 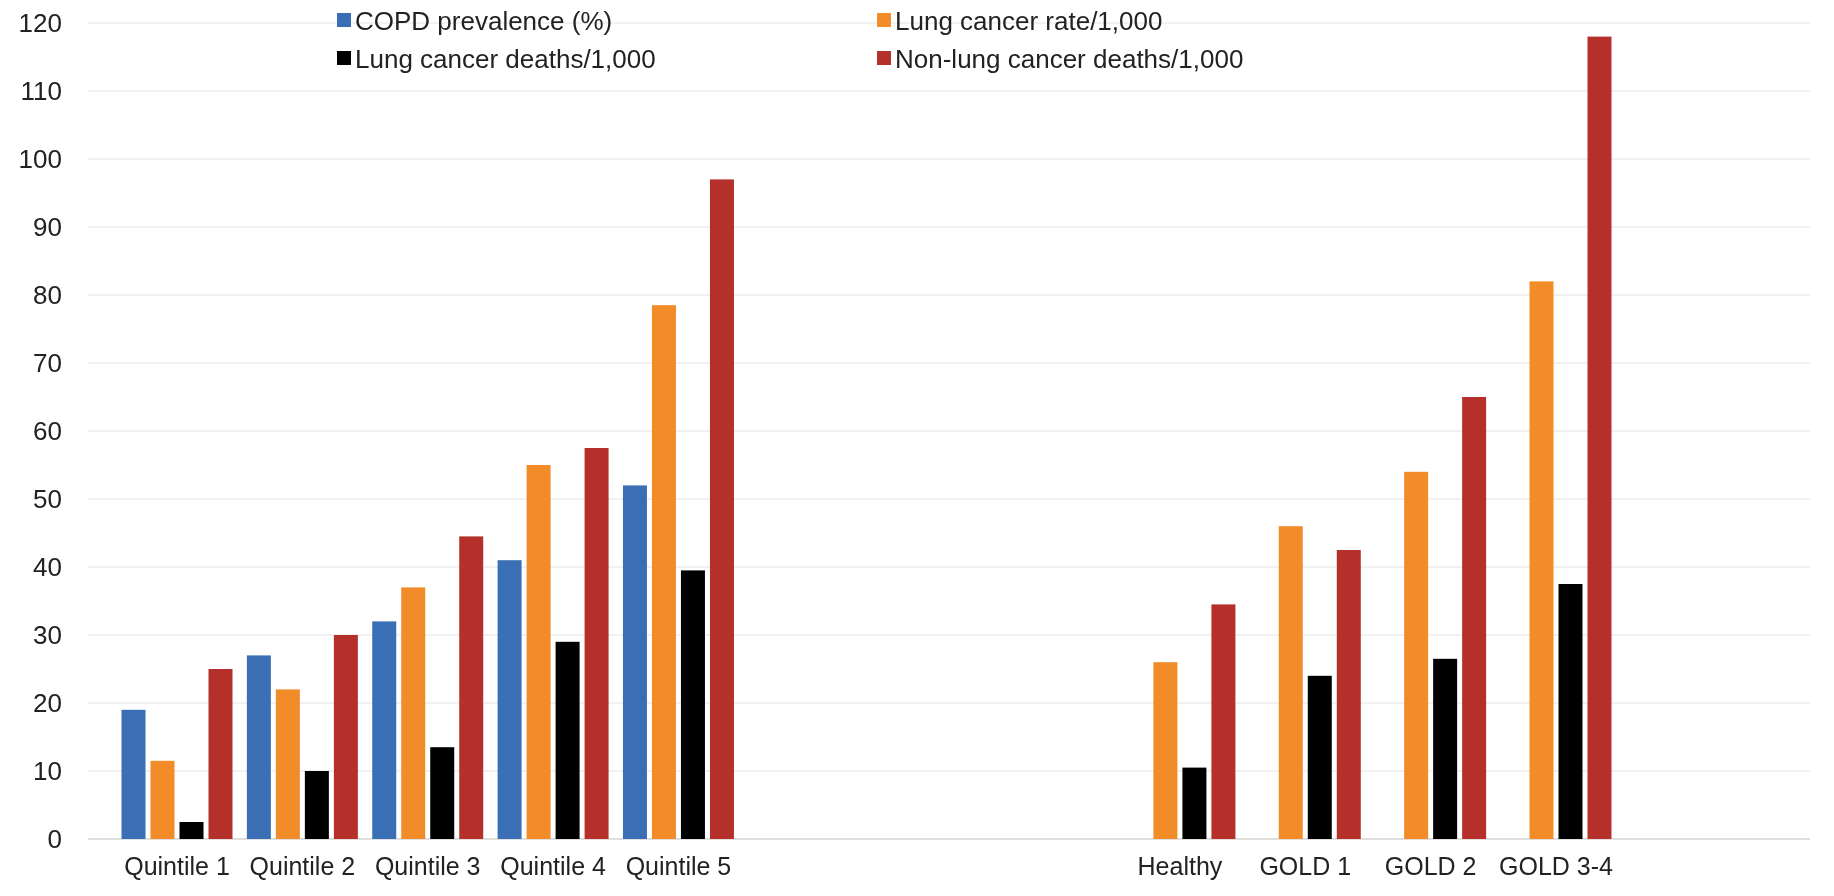 I want to click on y-tick-label: 0, so click(x=54, y=839).